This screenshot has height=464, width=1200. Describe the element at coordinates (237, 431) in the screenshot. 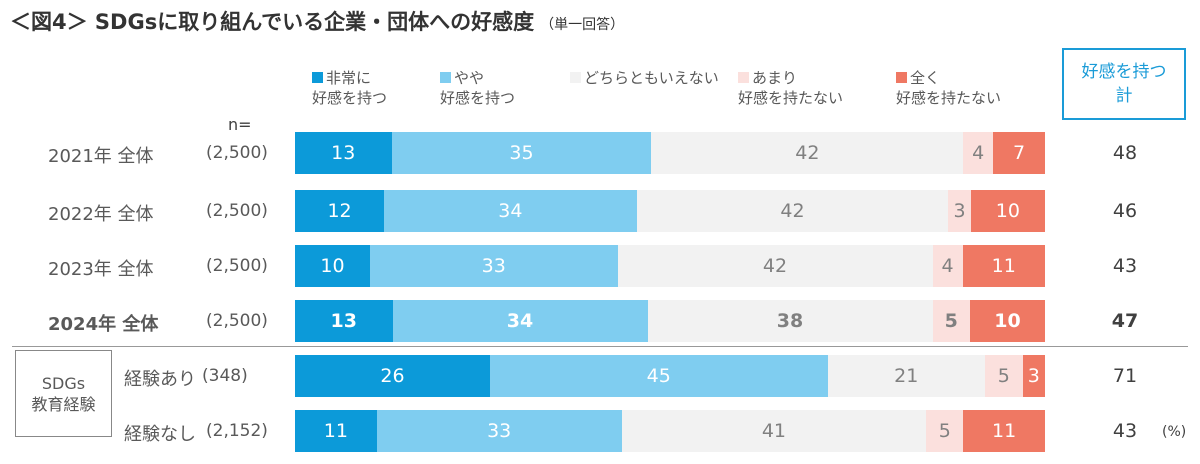

I see `row-n: (2,152)` at that location.